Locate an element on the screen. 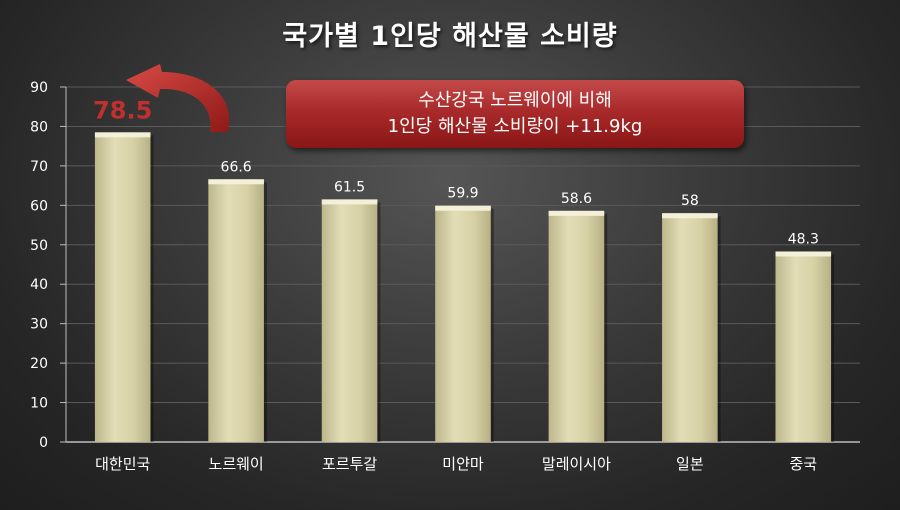  y-tick-label: 30 is located at coordinates (39, 325).